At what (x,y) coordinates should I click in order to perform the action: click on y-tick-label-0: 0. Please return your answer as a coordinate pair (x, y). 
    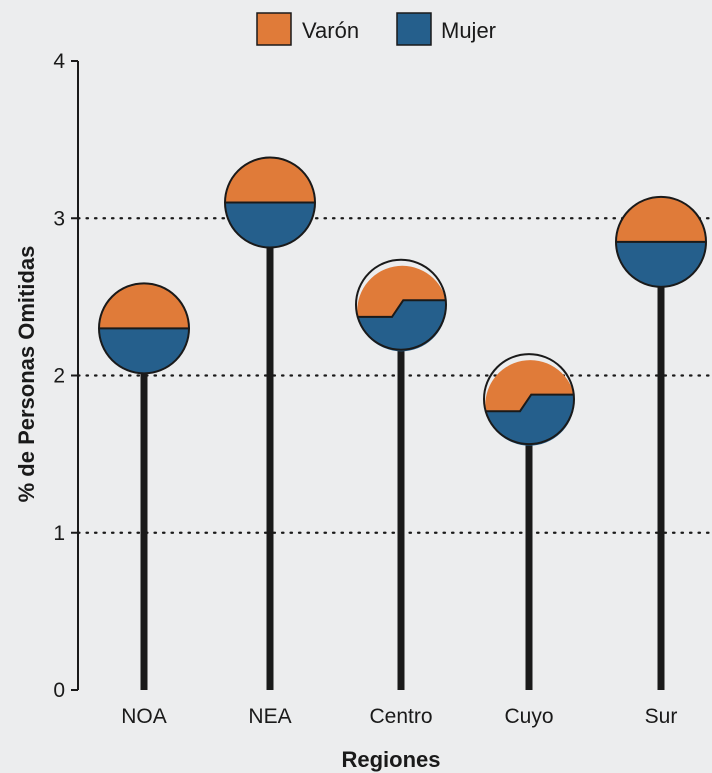
    Looking at the image, I should click on (59, 690).